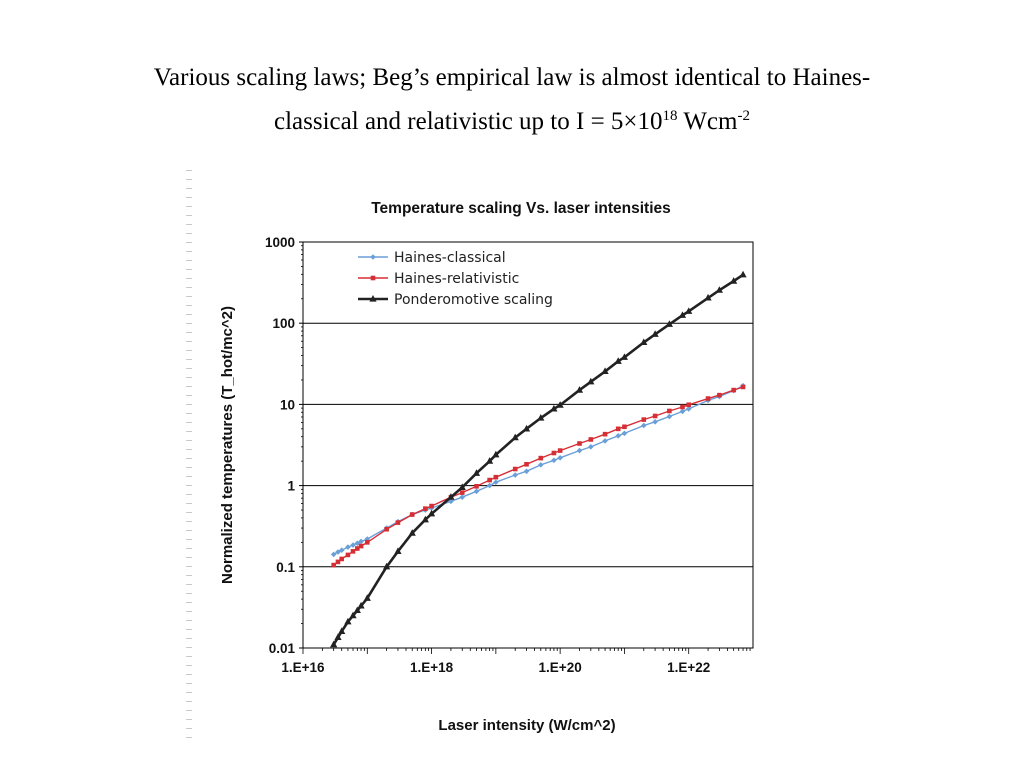 The image size is (1024, 768). Describe the element at coordinates (743, 116) in the screenshot. I see `slide-title-unit-exponent: -2` at that location.